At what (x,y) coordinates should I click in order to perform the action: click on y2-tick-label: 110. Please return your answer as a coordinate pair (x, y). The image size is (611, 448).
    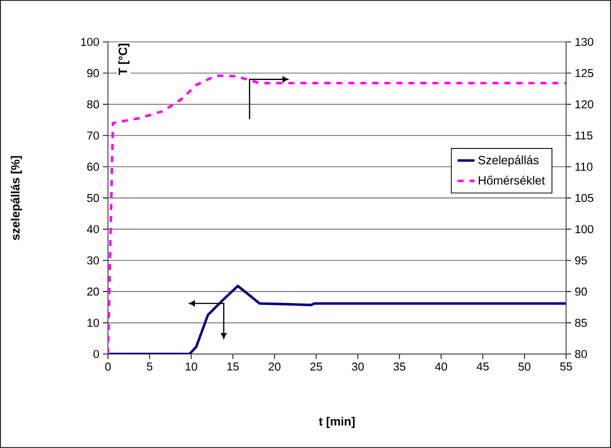
    Looking at the image, I should click on (583, 166).